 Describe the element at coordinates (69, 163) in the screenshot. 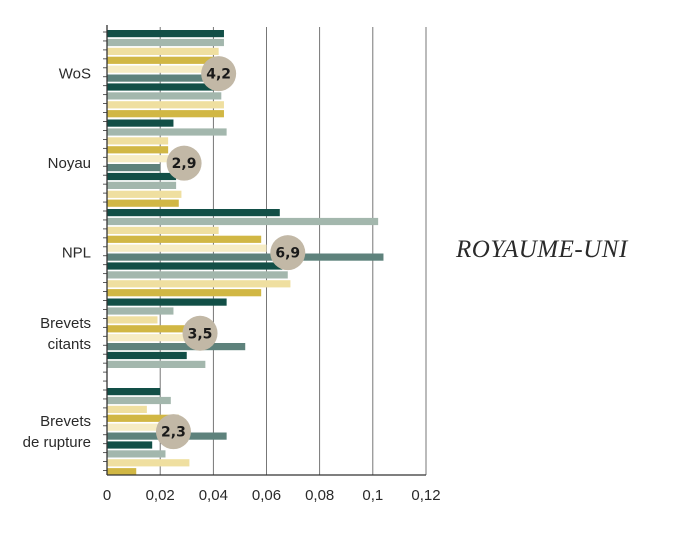

I see `category-label: Noyau` at that location.